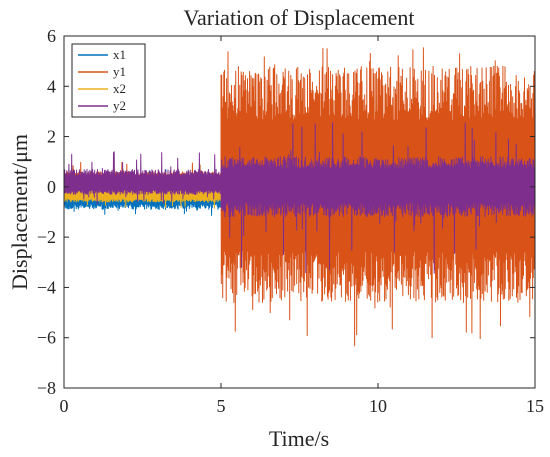  Describe the element at coordinates (51, 137) in the screenshot. I see `y-tick-label: 2` at that location.